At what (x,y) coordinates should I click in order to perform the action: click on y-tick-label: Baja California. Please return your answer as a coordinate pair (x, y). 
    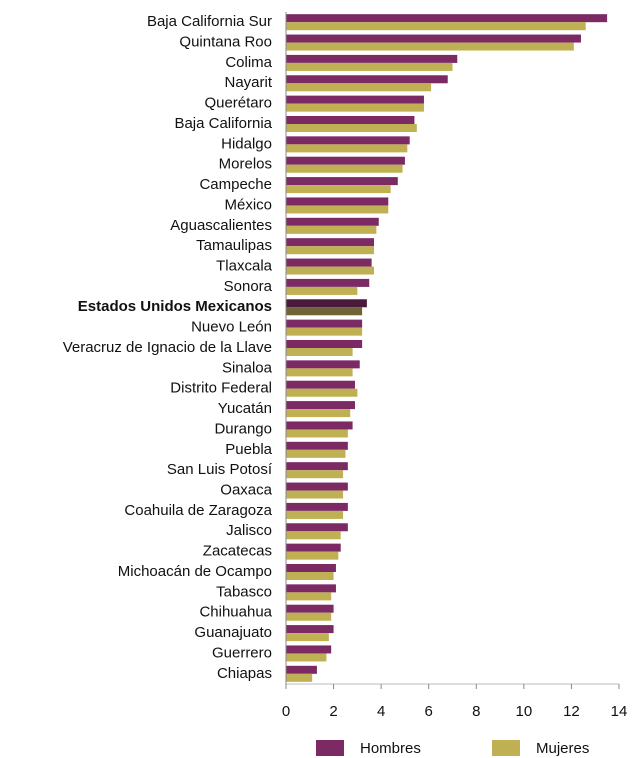
    Looking at the image, I should click on (223, 123).